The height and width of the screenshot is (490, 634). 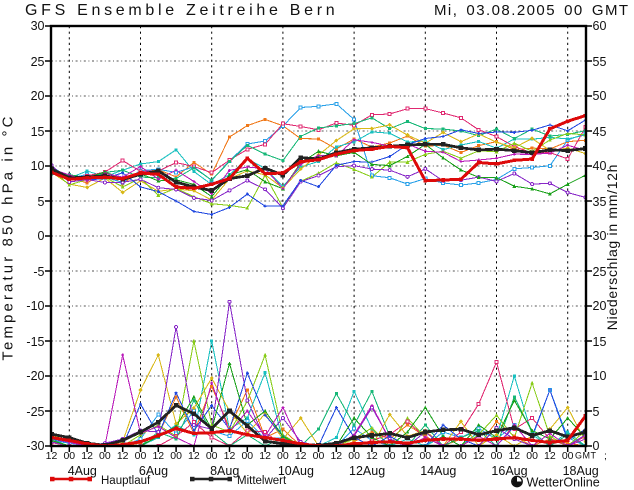 I want to click on svg-text: 50, so click(x=600, y=96).